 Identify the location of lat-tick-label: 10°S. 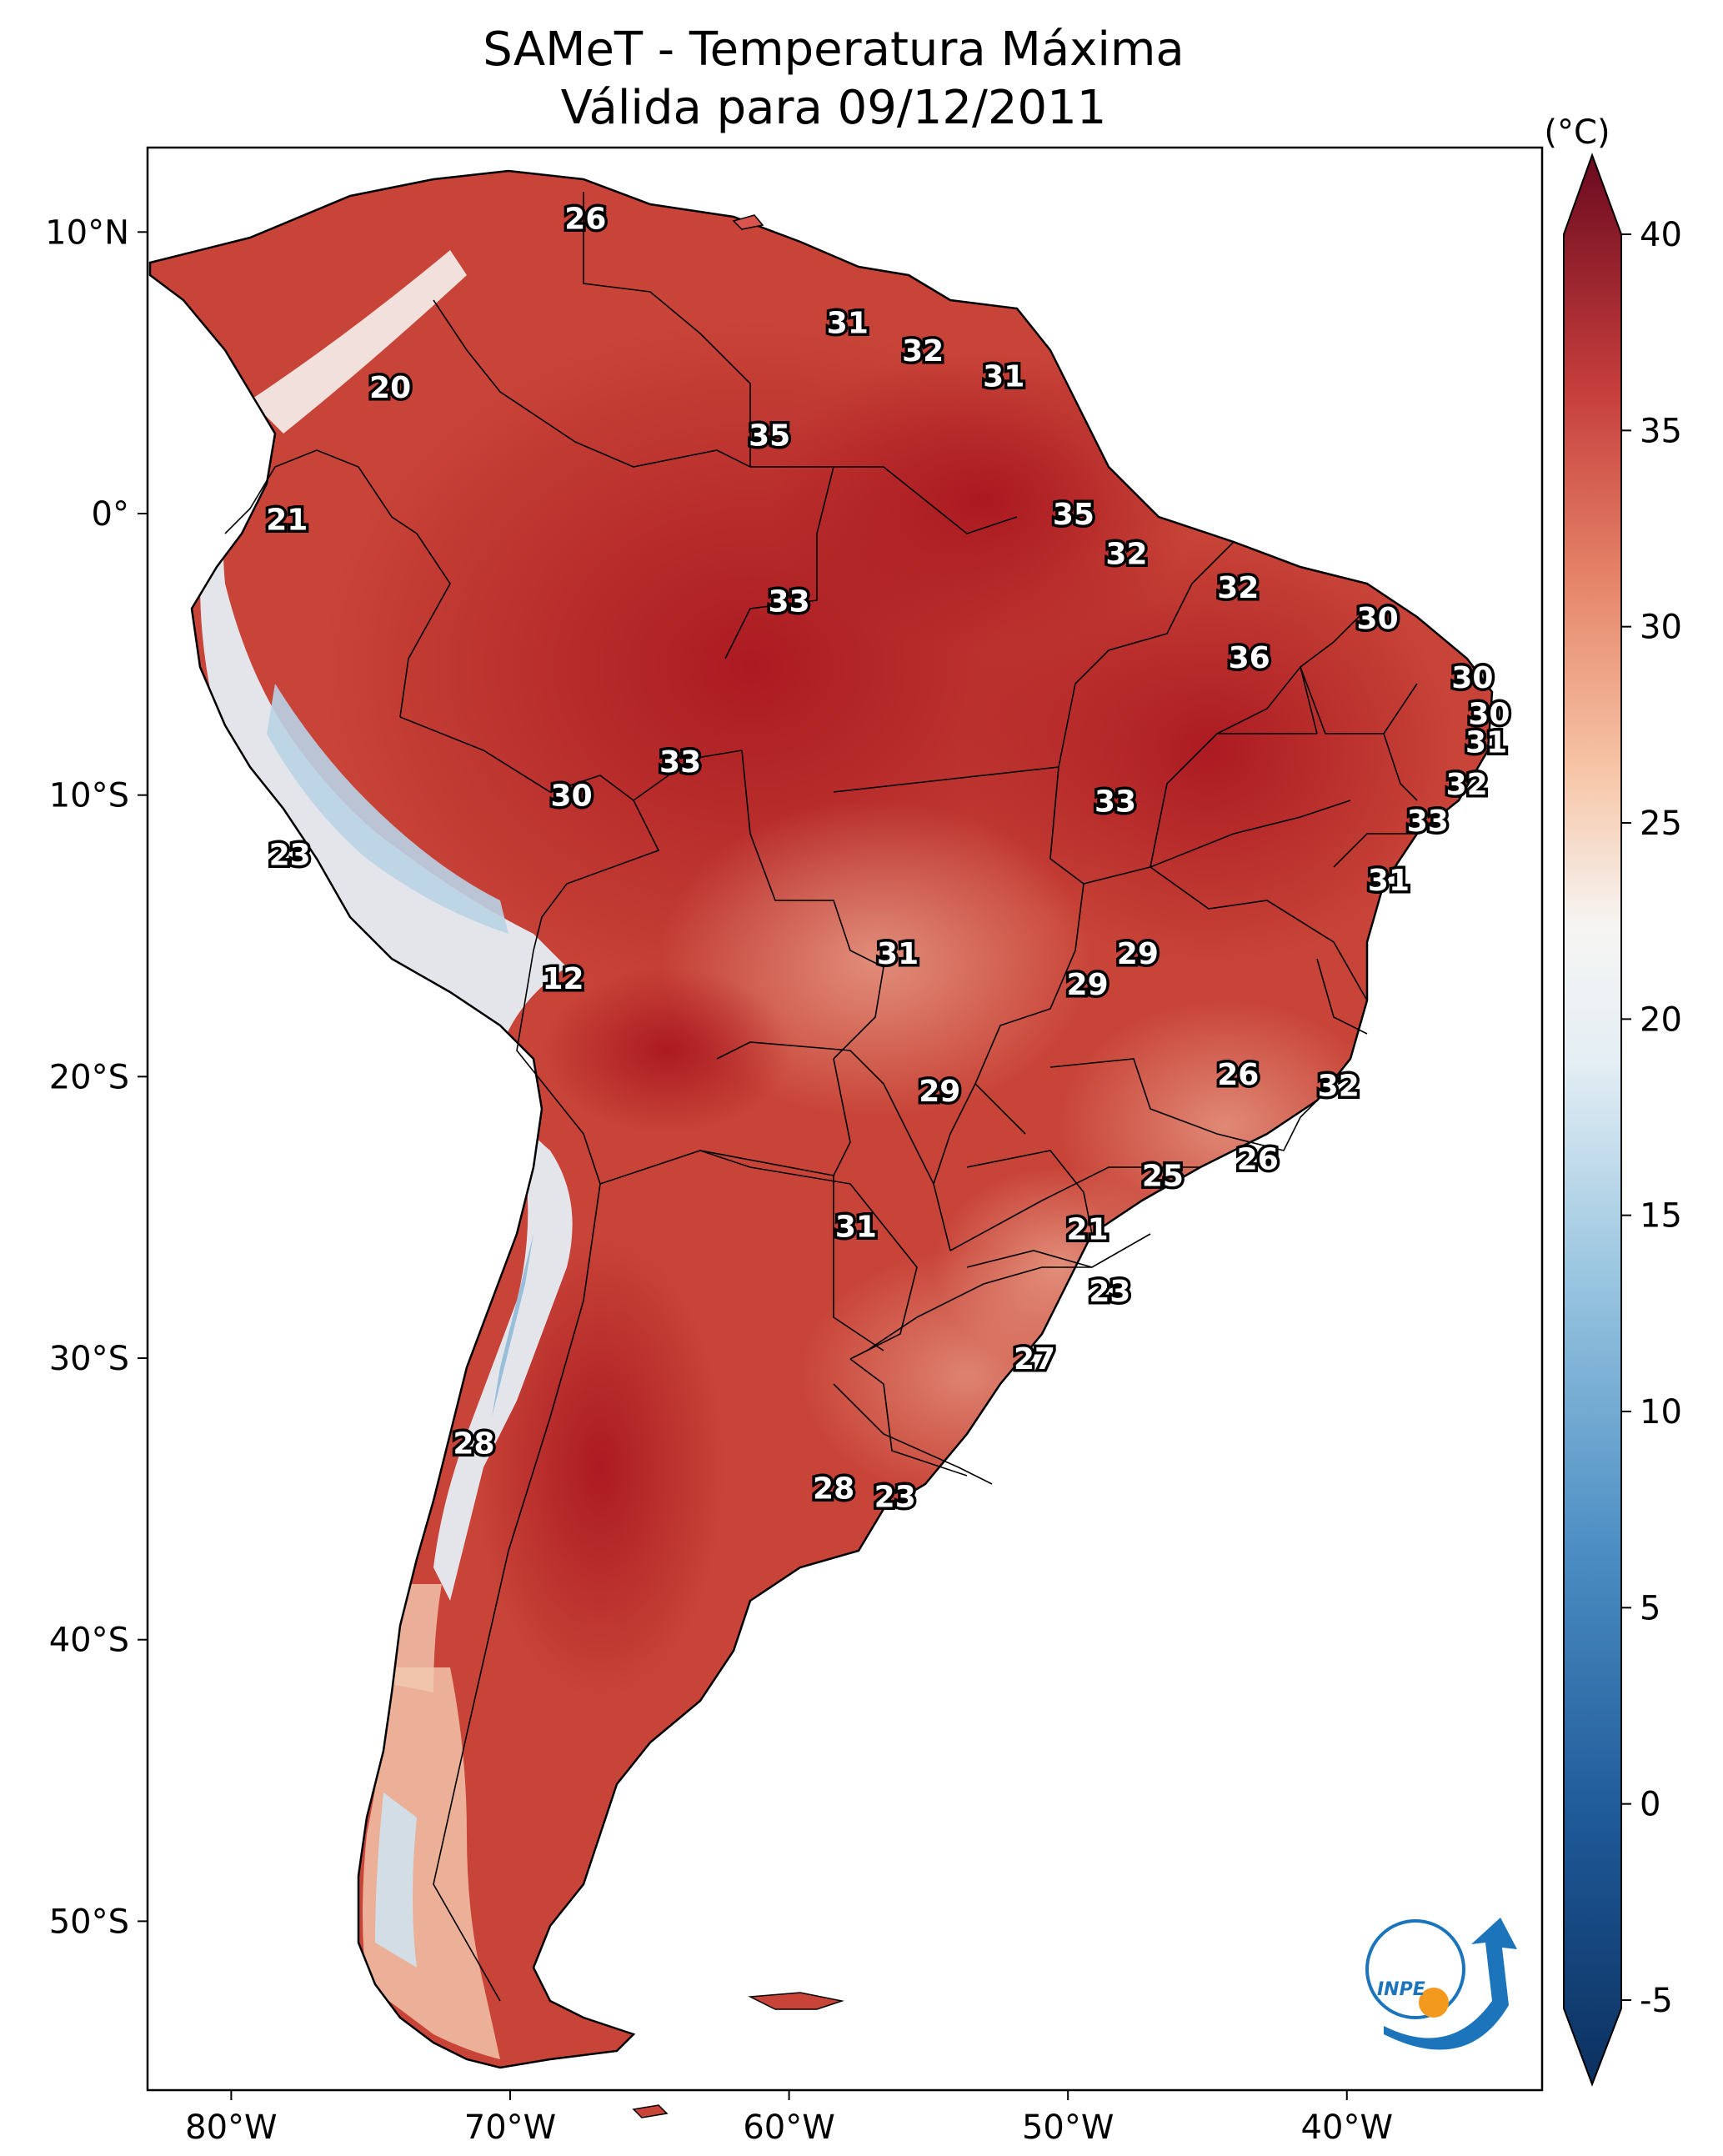
(89, 796).